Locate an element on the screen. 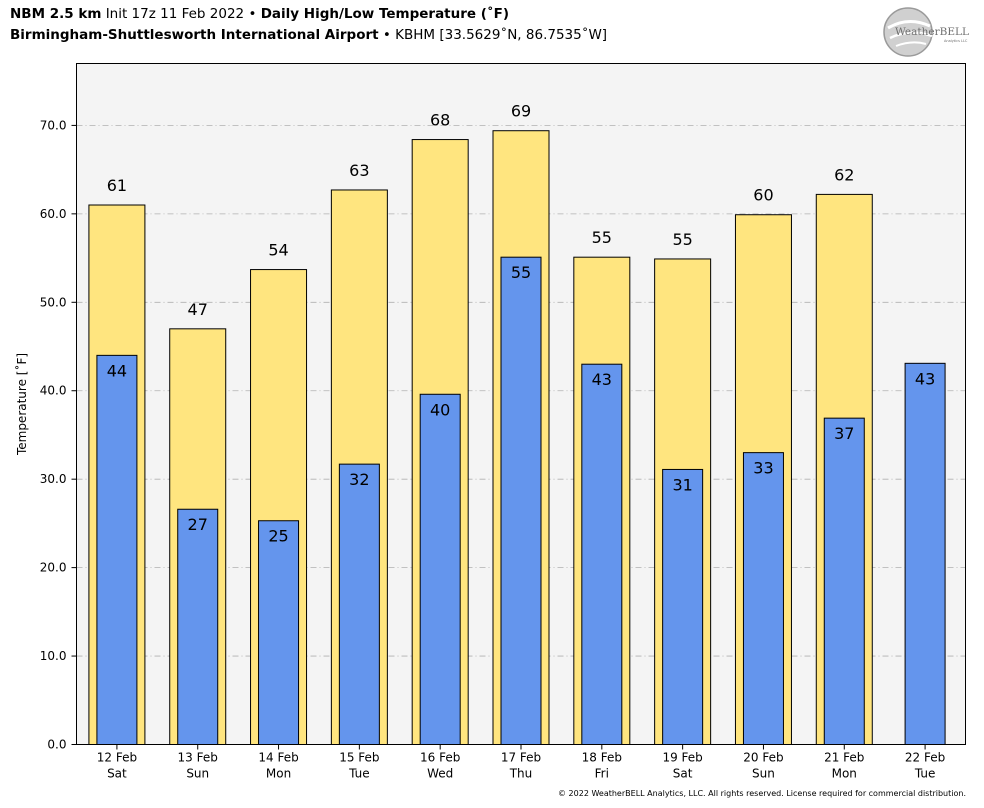 The image size is (984, 808). x-tick-label-date: 12 Feb is located at coordinates (117, 758).